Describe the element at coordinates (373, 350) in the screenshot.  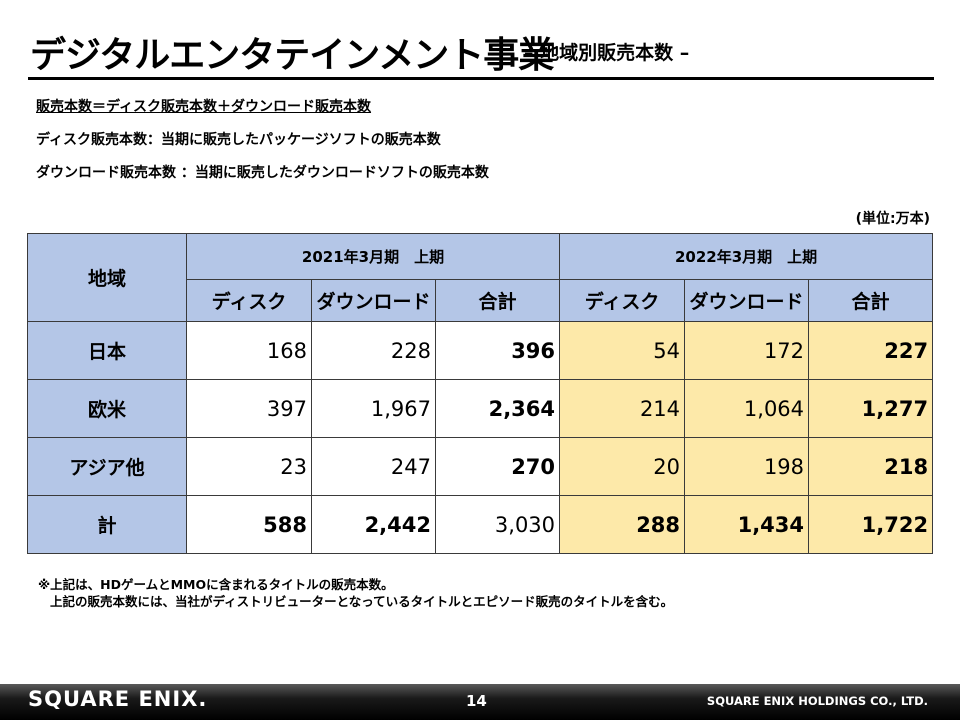
I see `value-cell: 228` at that location.